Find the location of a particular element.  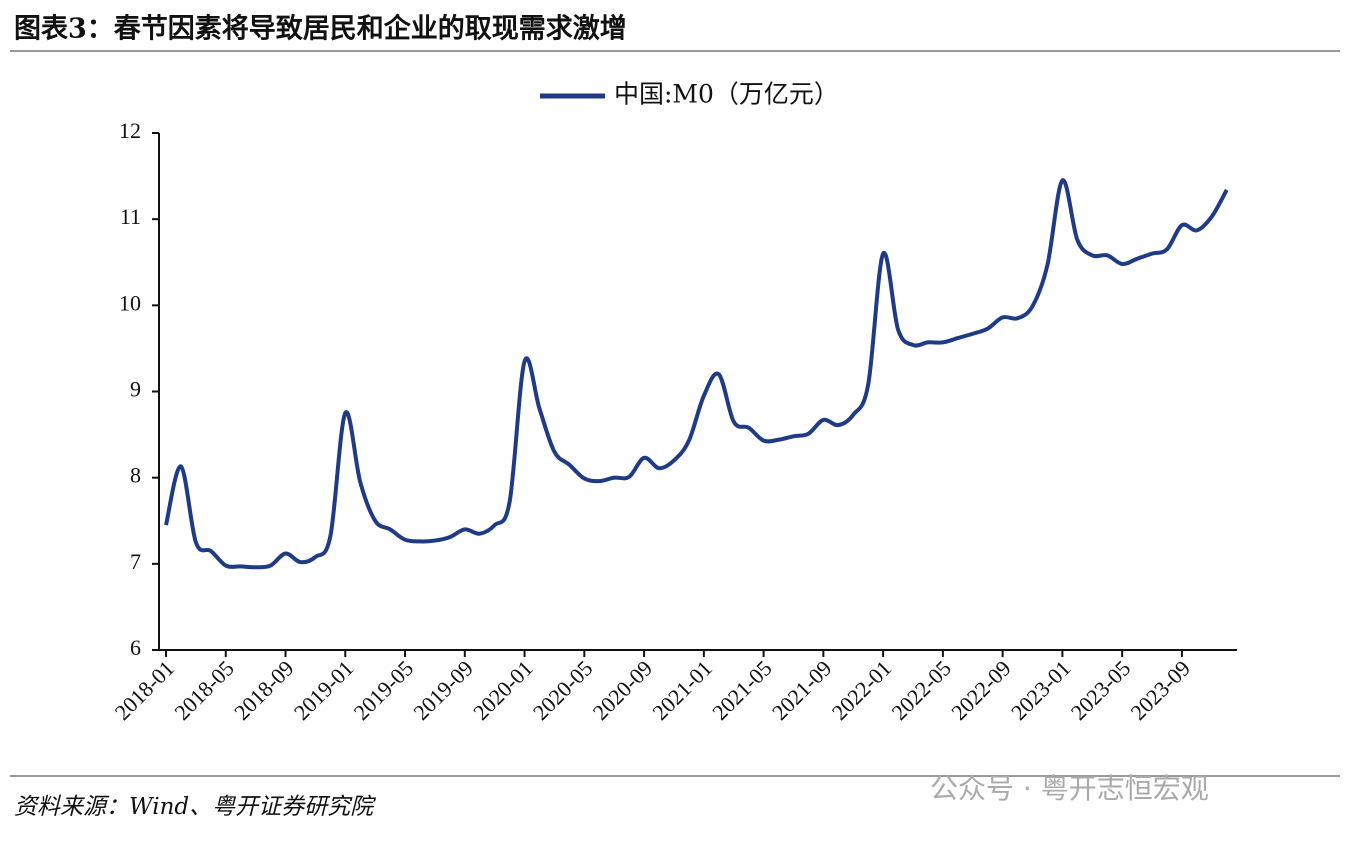

x-tick-label: 2022-09 is located at coordinates (981, 690).